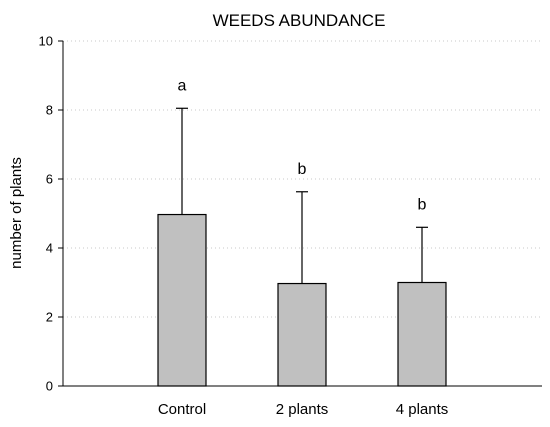 This screenshot has height=427, width=550. I want to click on category-label: 2 plants, so click(302, 409).